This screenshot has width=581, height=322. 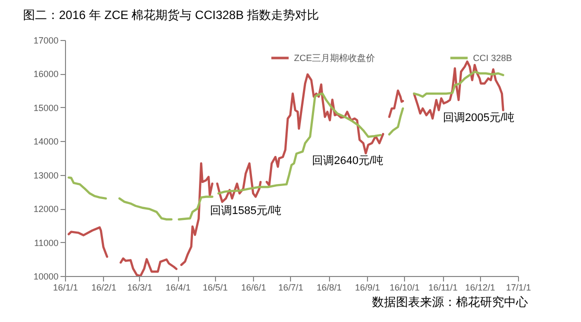 I want to click on y-tick-label: 16000, so click(x=45, y=74).